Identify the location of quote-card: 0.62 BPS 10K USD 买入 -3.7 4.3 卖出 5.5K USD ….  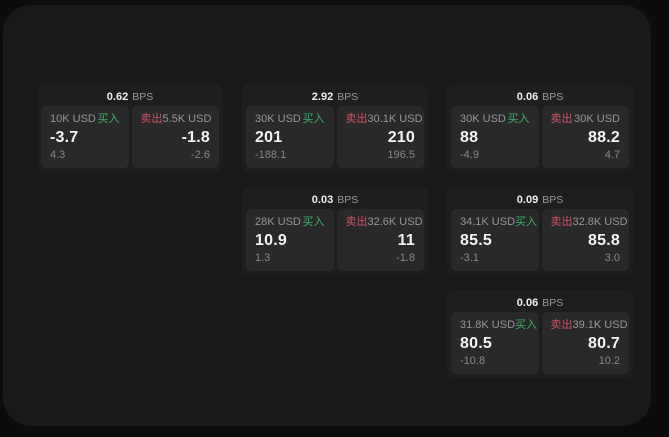
(130, 128).